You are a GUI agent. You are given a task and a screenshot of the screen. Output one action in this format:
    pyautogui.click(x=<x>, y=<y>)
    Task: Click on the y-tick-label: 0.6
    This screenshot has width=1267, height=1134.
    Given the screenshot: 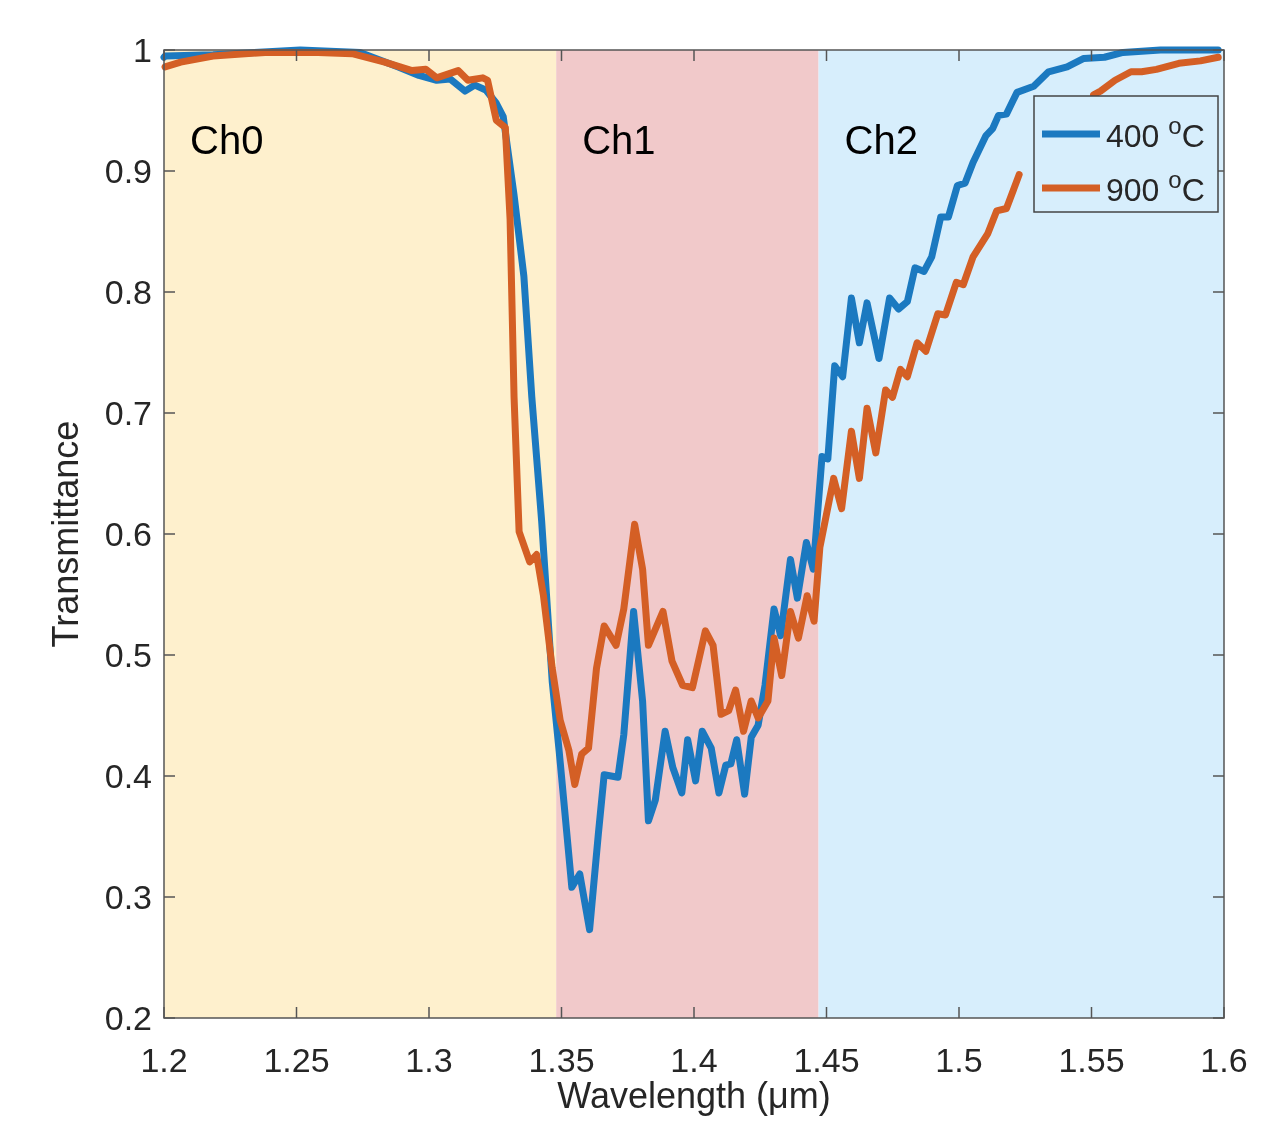 What is the action you would take?
    pyautogui.click(x=128, y=534)
    